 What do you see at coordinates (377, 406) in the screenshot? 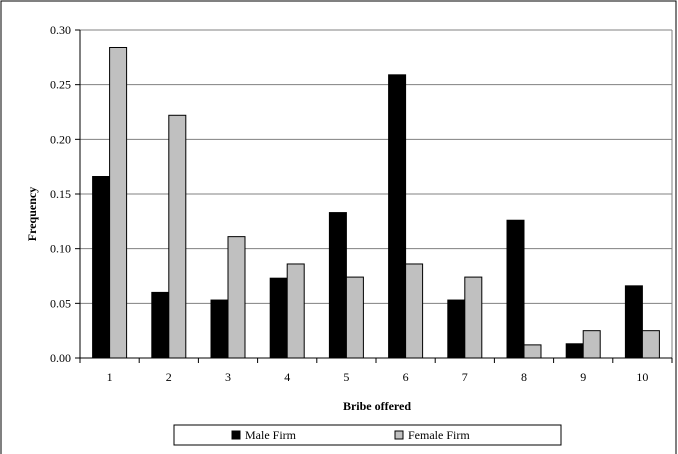
I see `x-axis-title: Bribe offered` at bounding box center [377, 406].